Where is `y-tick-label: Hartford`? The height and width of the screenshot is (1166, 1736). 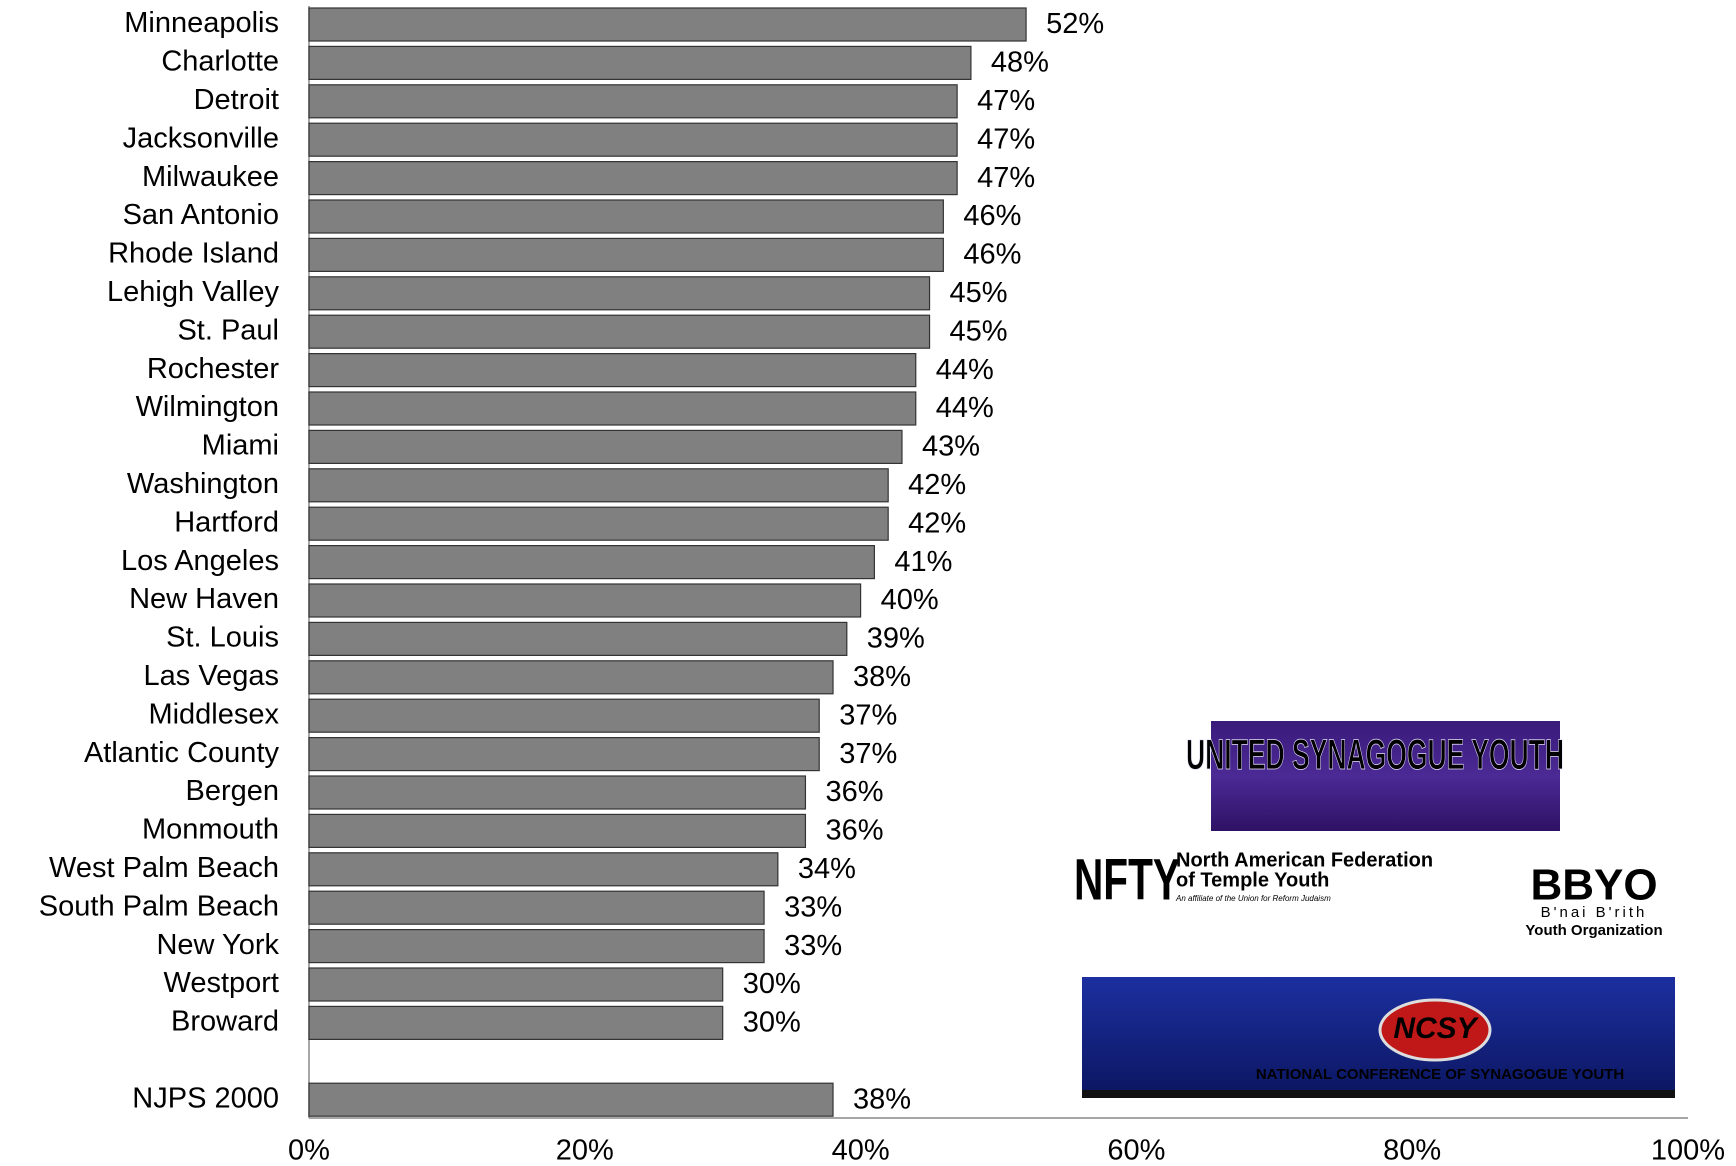
y-tick-label: Hartford is located at coordinates (226, 522).